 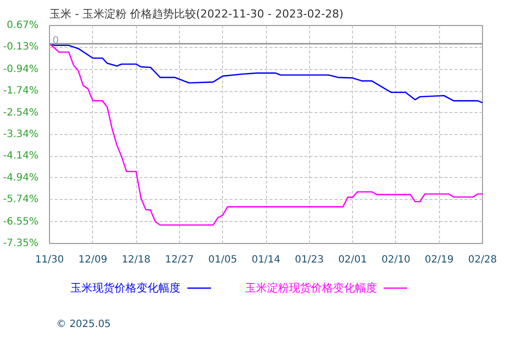 What do you see at coordinates (395, 260) in the screenshot?
I see `x-tick-label: 02/10` at bounding box center [395, 260].